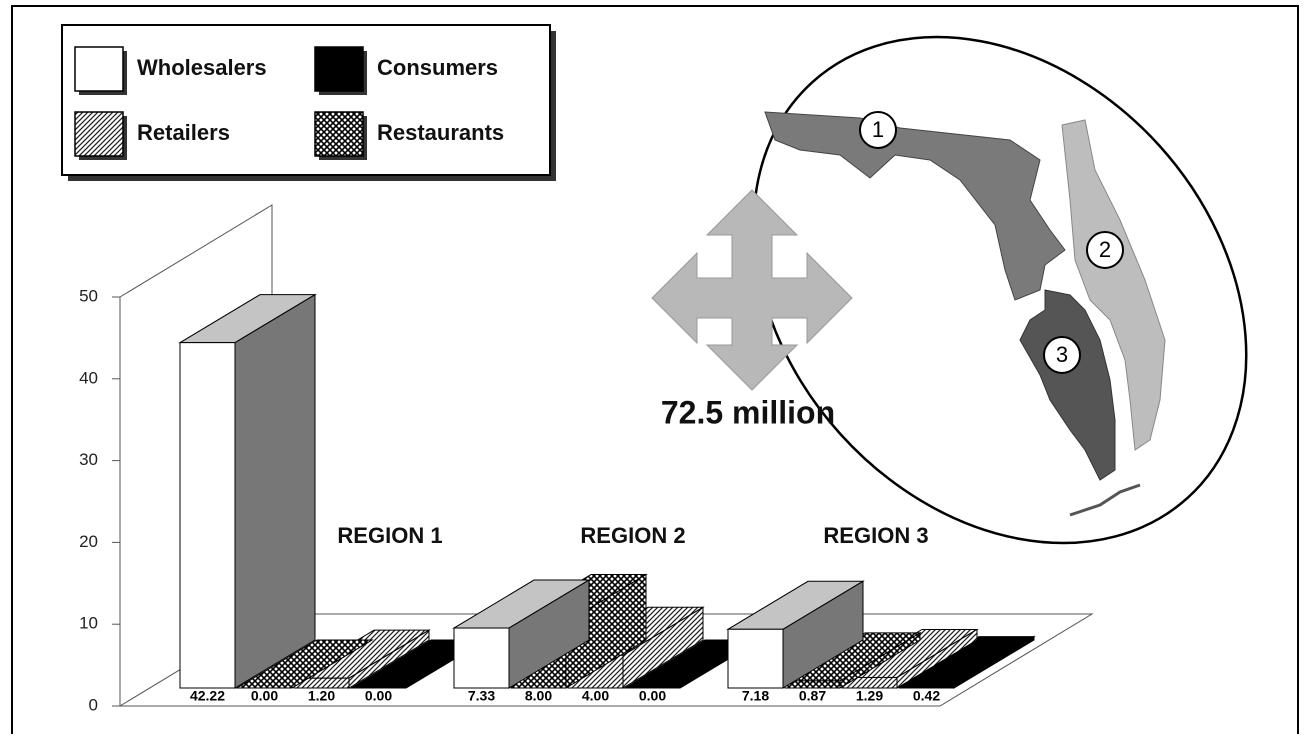 This screenshot has height=739, width=1304. I want to click on y-tick-label: 0, so click(93, 704).